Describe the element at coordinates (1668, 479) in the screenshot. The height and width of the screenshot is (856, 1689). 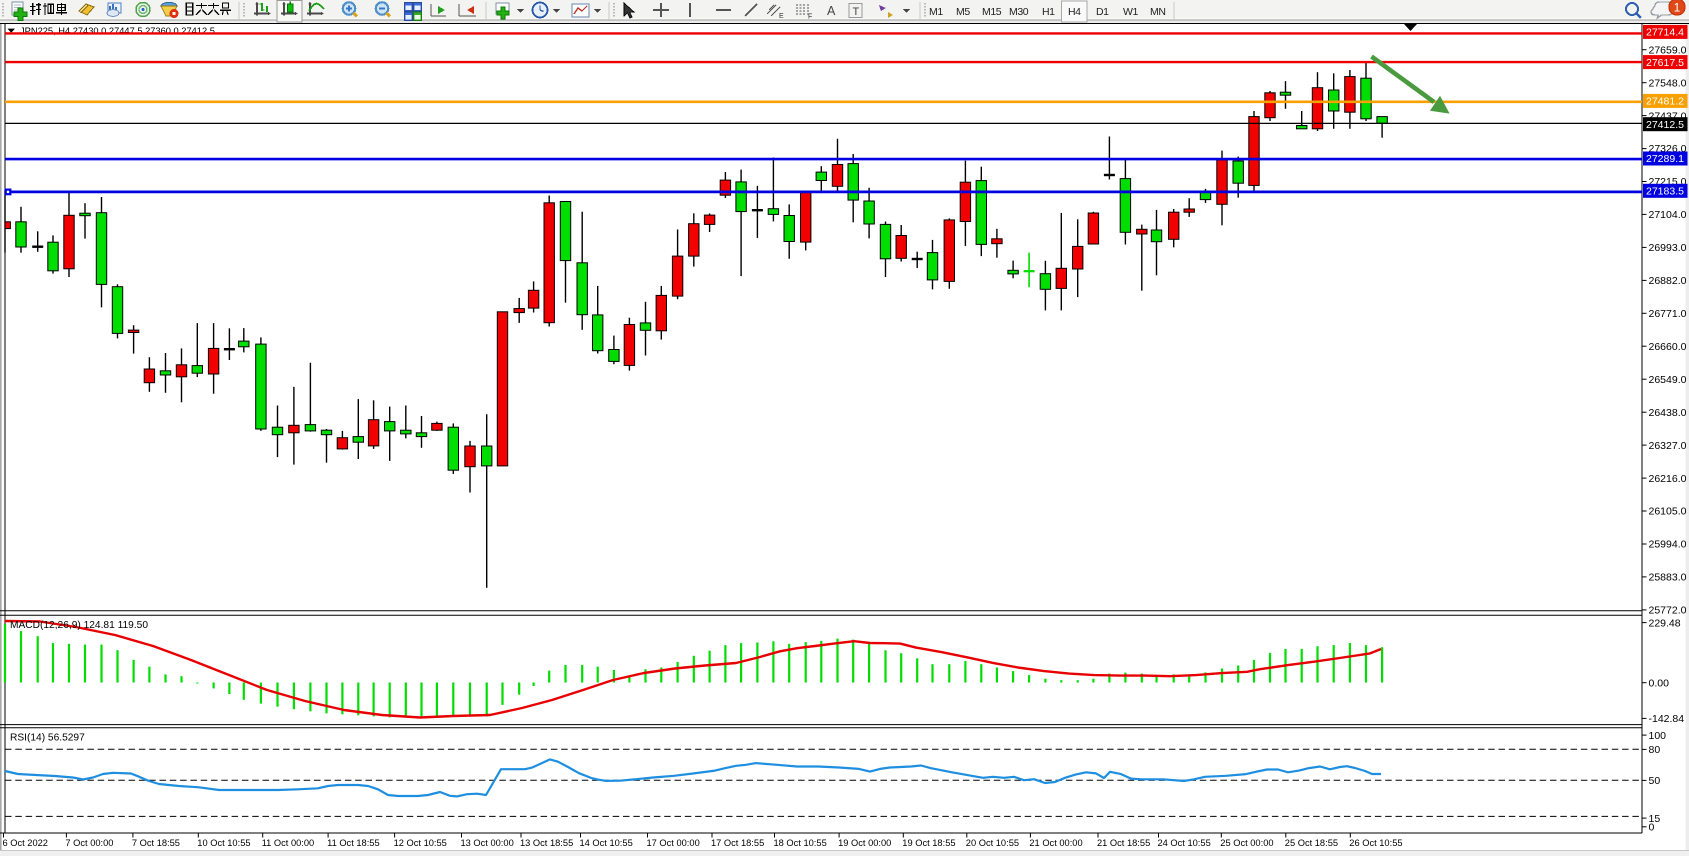
I see `svg-text: 26216.0` at that location.